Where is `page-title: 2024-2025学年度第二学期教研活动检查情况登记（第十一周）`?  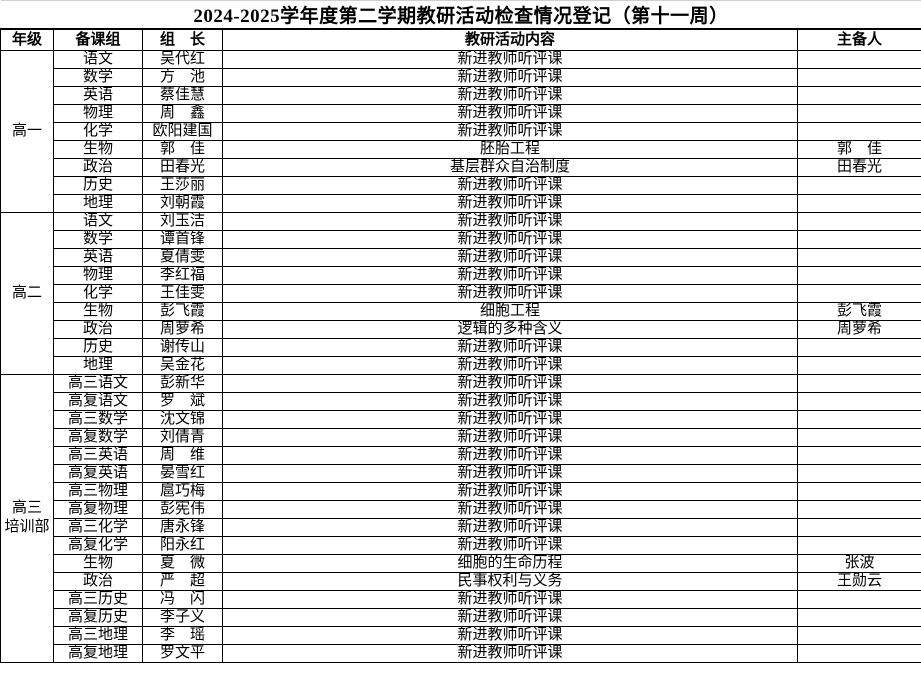
page-title: 2024-2025学年度第二学期教研活动检查情况登记（第十一周） is located at coordinates (460, 14).